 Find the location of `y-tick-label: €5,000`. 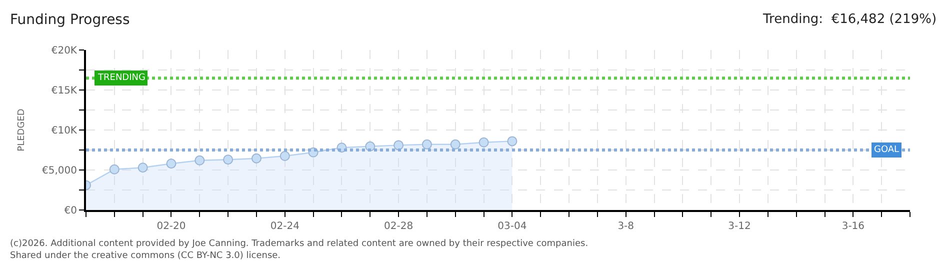

y-tick-label: €5,000 is located at coordinates (59, 171).